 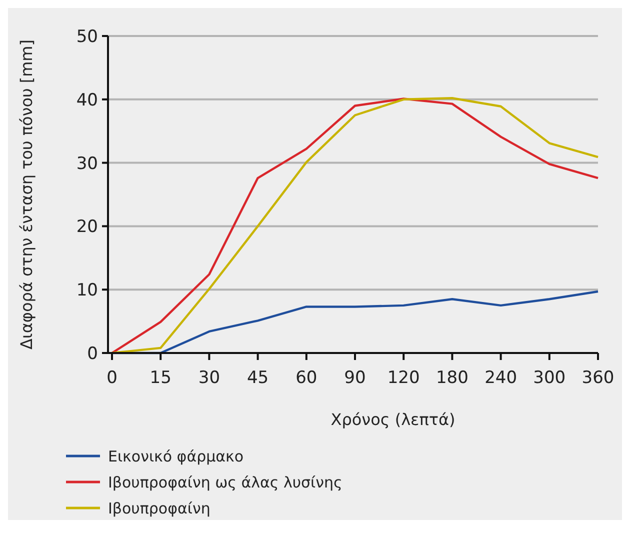 I want to click on y-tick-label: 10, so click(x=87, y=290).